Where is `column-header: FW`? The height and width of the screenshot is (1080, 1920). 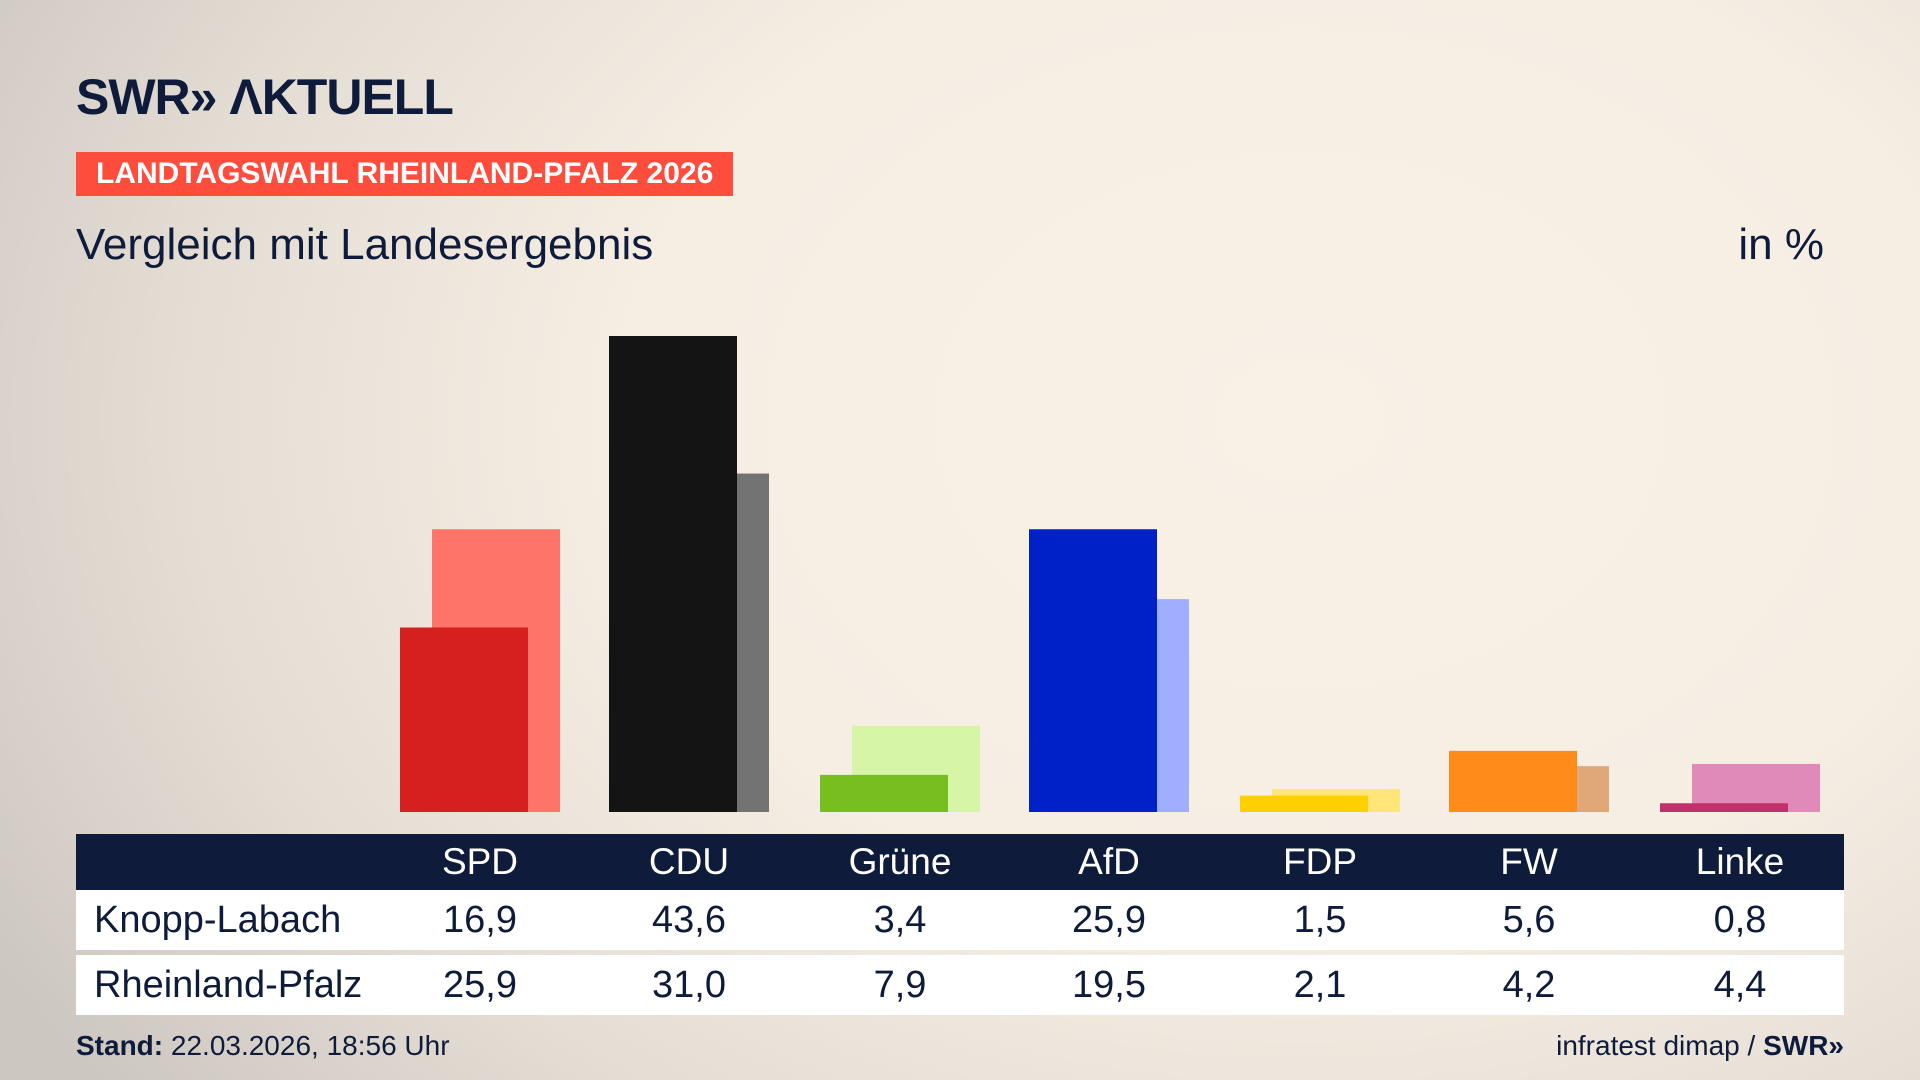
column-header: FW is located at coordinates (1529, 861).